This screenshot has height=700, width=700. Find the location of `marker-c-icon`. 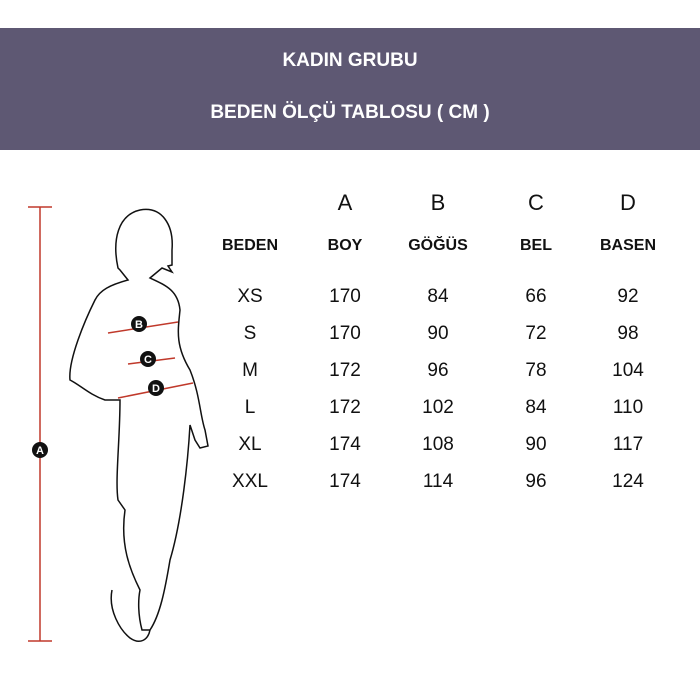

marker-c-icon is located at coordinates (148, 359).